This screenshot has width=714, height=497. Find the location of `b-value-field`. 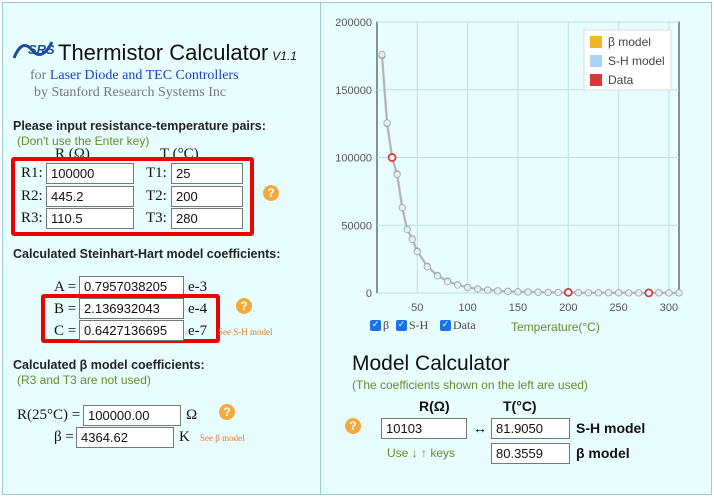

b-value-field is located at coordinates (131, 308).